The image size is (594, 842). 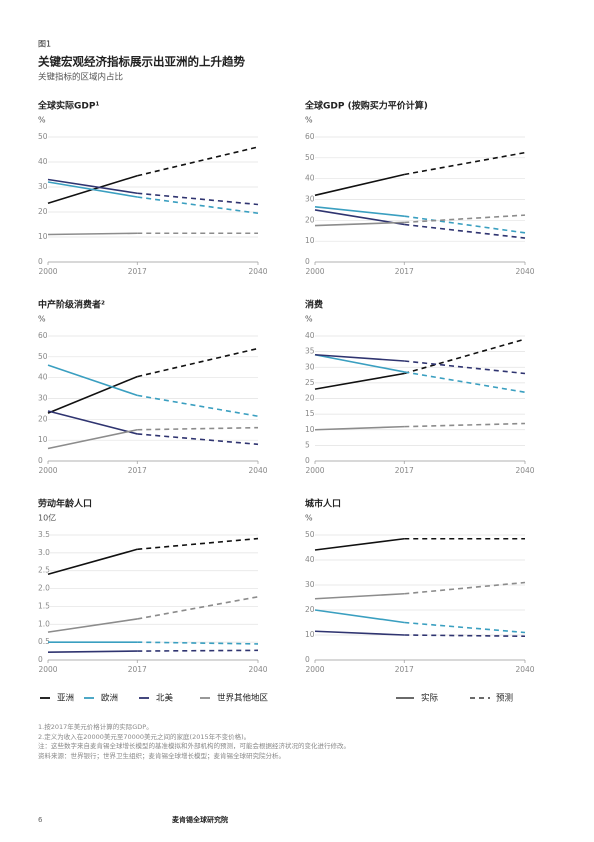 I want to click on chart-title: 城市人口, so click(x=323, y=504).